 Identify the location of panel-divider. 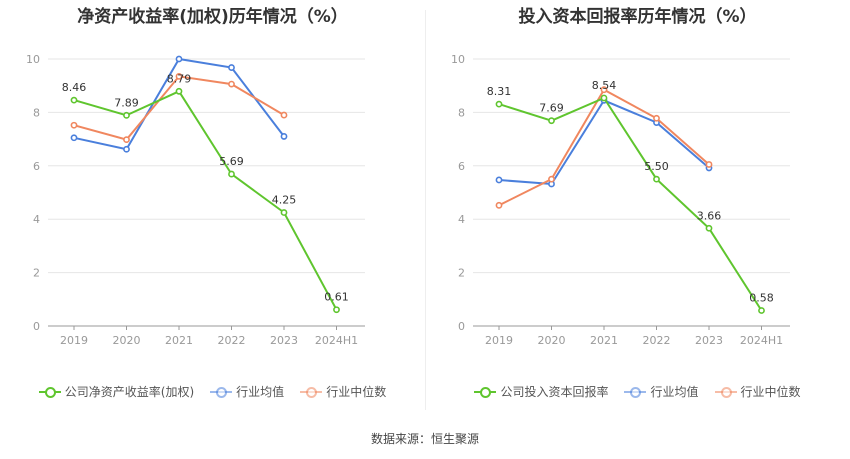
(425, 210).